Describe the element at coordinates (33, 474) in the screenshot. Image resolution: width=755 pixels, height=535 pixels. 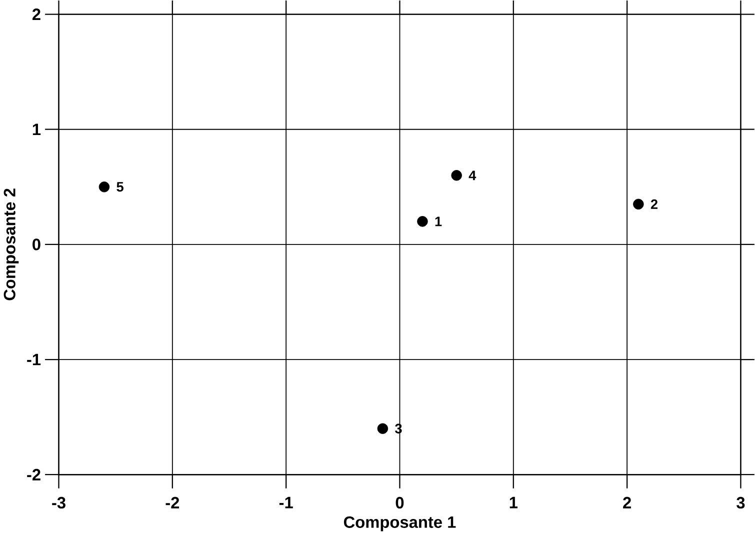
I see `y-tick-label: -2` at that location.